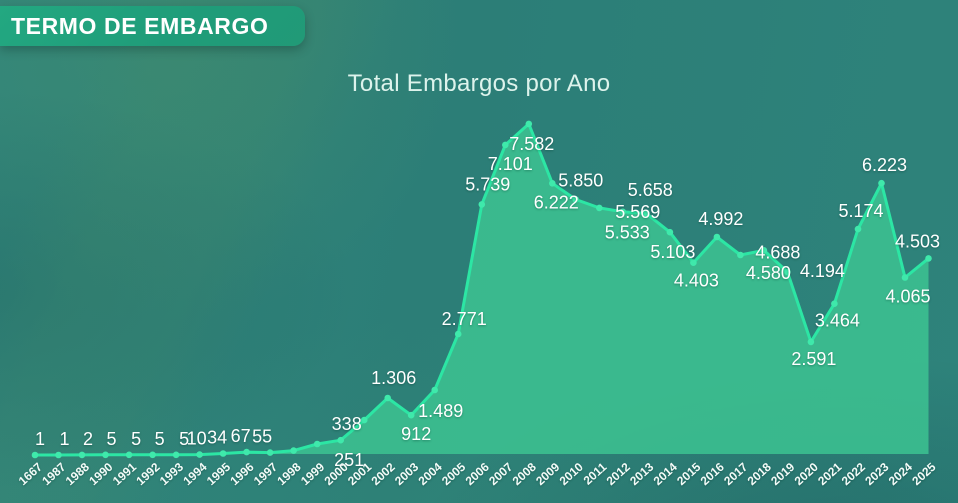 This screenshot has width=958, height=503. Describe the element at coordinates (923, 474) in the screenshot. I see `x-axis-label: 2025` at that location.